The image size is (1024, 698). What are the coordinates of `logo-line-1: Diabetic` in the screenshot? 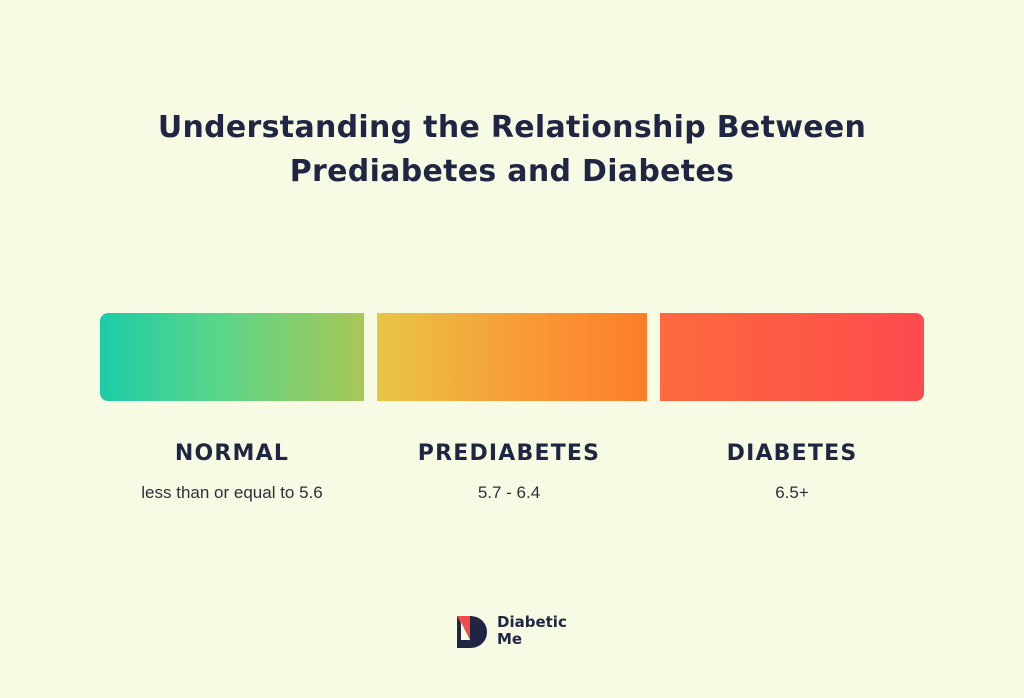 It's located at (532, 622).